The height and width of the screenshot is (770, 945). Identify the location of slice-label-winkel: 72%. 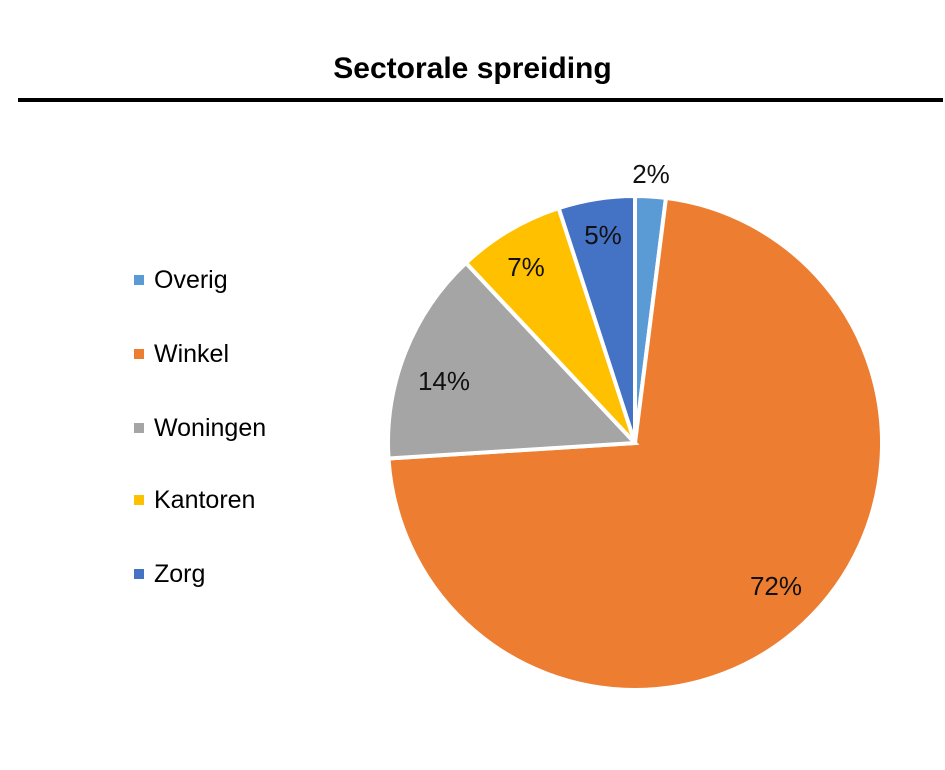
(776, 586).